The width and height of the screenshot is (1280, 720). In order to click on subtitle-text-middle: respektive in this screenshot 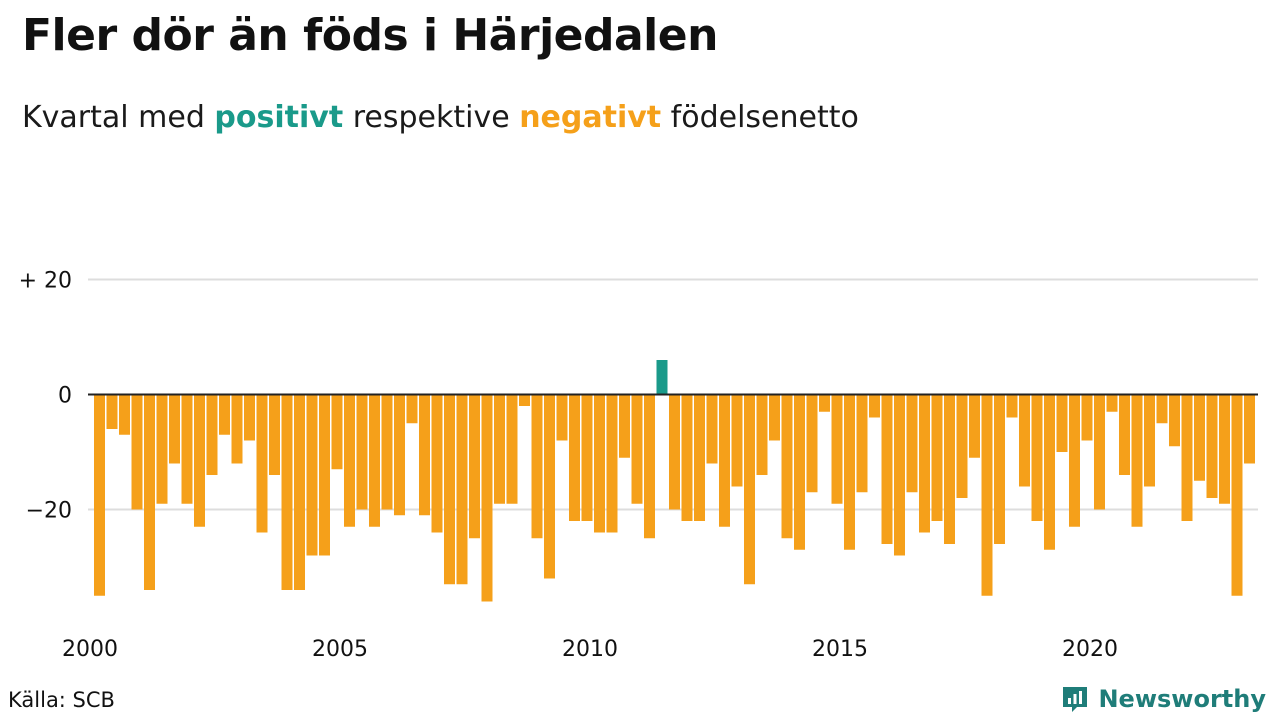, I will do `click(431, 117)`.